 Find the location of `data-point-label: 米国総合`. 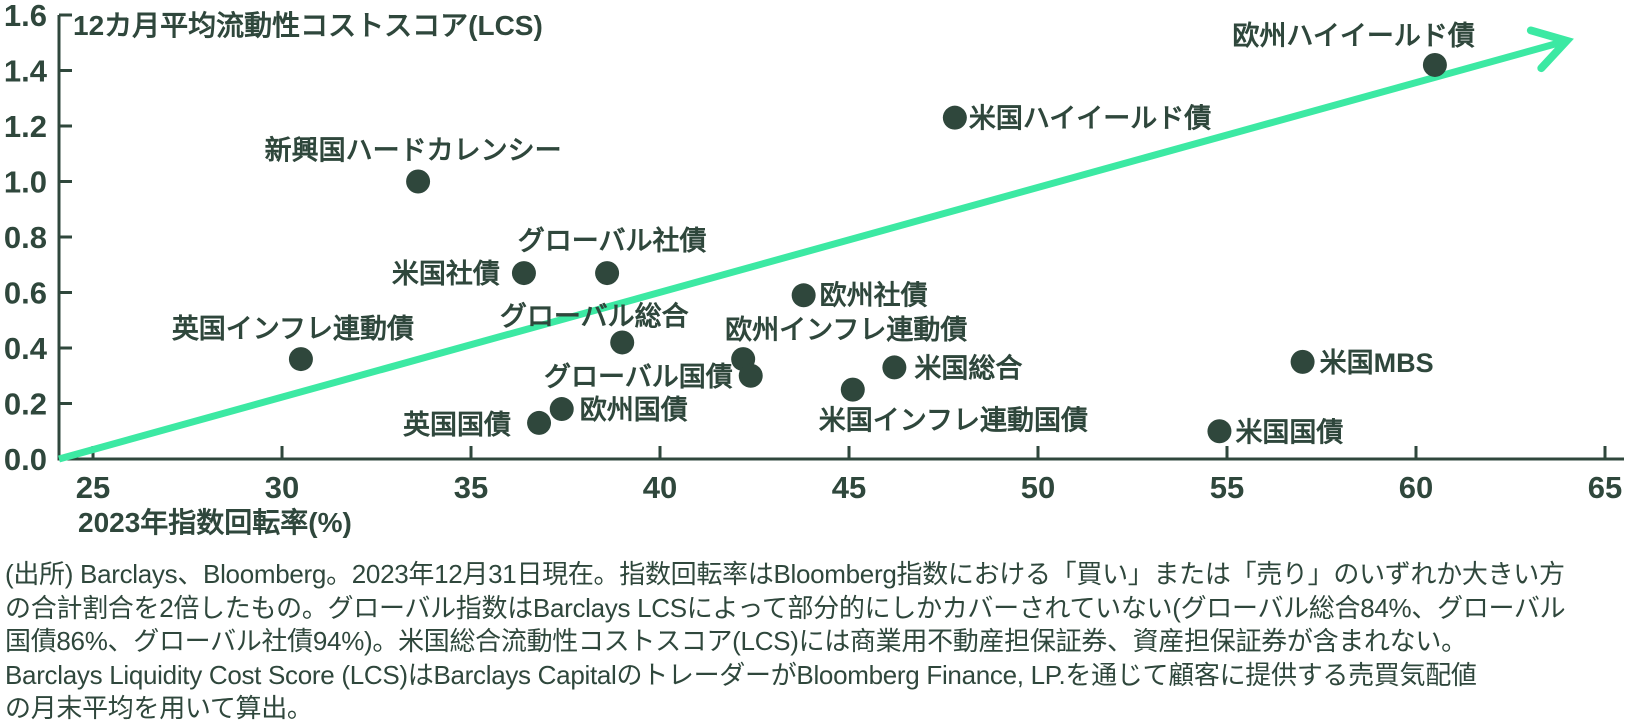

data-point-label: 米国総合 is located at coordinates (968, 367).